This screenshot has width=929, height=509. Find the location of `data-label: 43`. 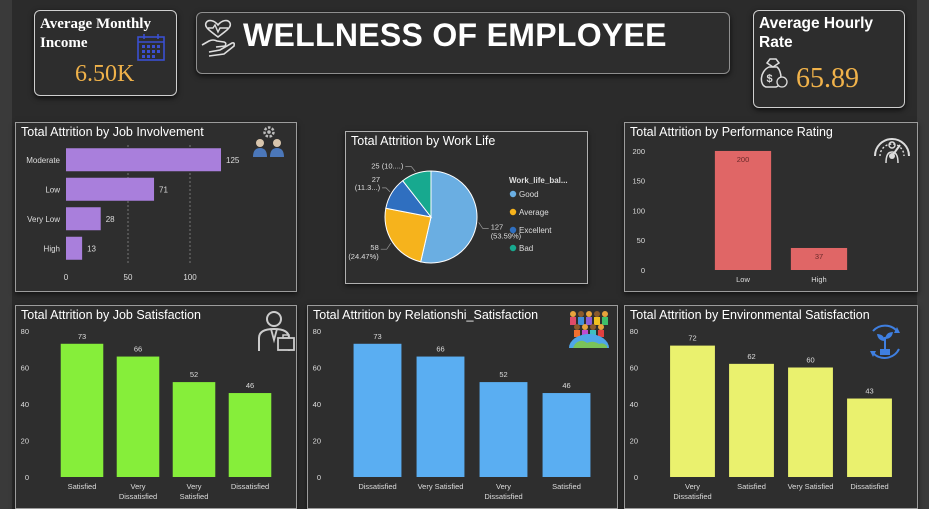

data-label: 43 is located at coordinates (869, 391).